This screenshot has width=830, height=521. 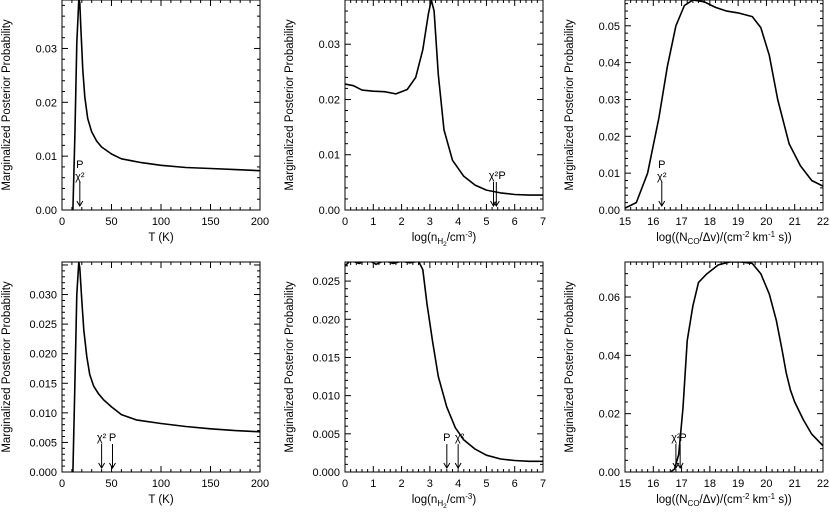 What do you see at coordinates (373, 222) in the screenshot?
I see `x-tick-label: 1` at bounding box center [373, 222].